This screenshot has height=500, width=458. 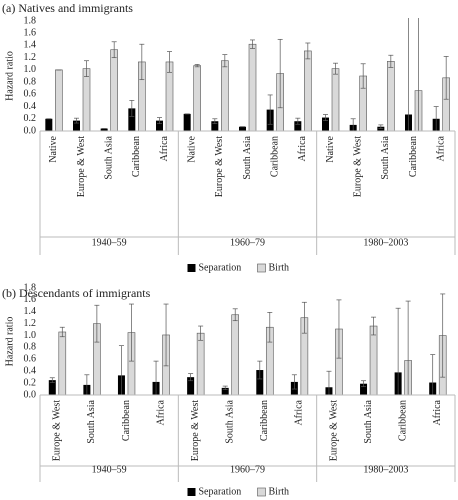 I want to click on group-label: 1940–59, so click(x=109, y=469).